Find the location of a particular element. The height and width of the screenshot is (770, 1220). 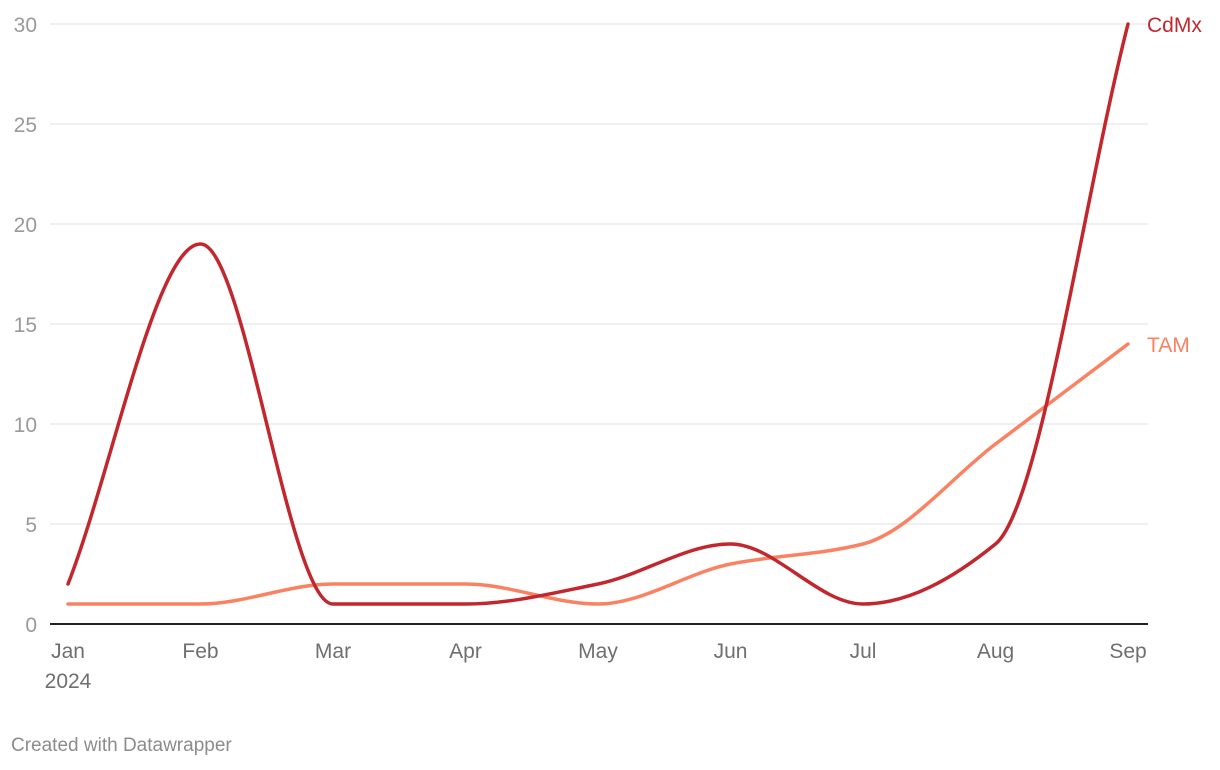

x-tick-label: Sep is located at coordinates (1127, 651).